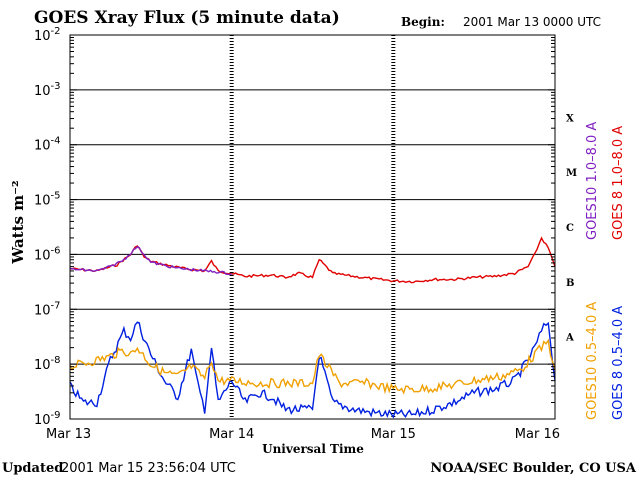 The height and width of the screenshot is (480, 640). I want to click on legend-entry: GOES 8 1.0–8.0 A, so click(618, 183).